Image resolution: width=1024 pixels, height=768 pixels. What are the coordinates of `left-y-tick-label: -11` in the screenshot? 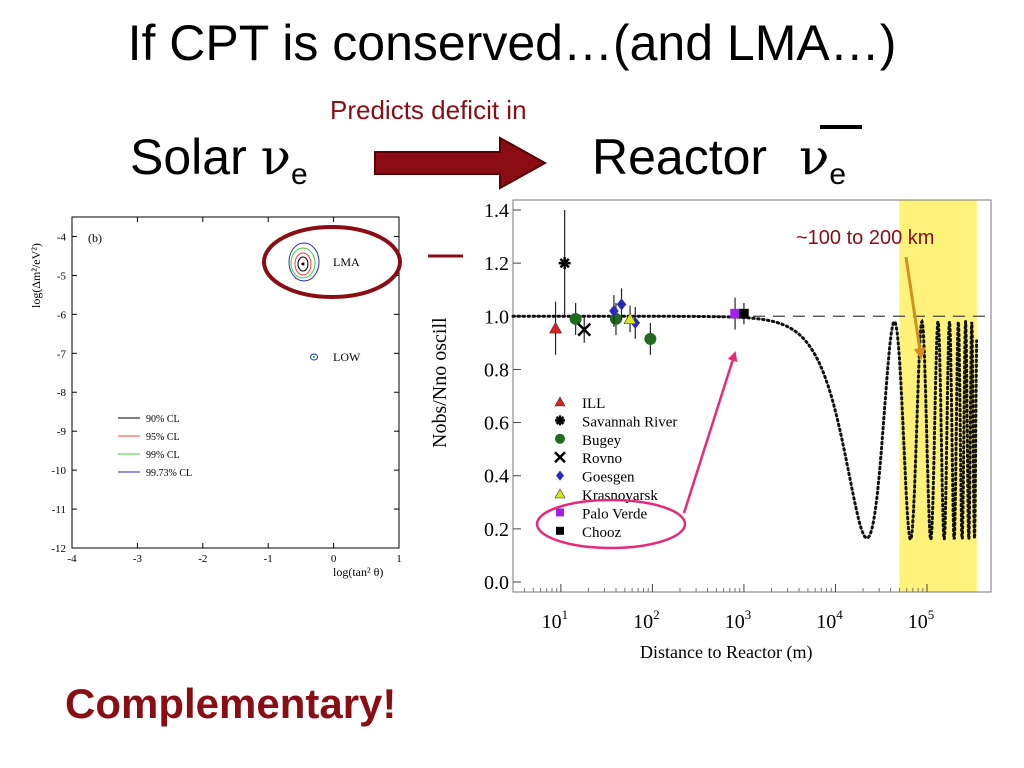 It's located at (59, 510).